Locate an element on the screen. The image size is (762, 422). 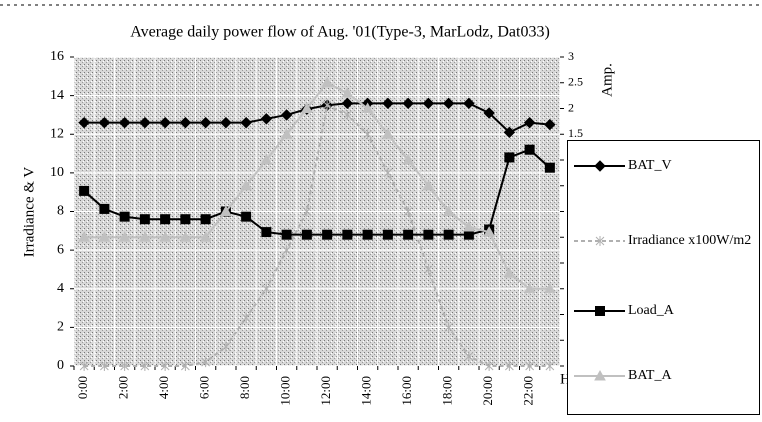
x-tick-label: 0:00 is located at coordinates (82, 387).